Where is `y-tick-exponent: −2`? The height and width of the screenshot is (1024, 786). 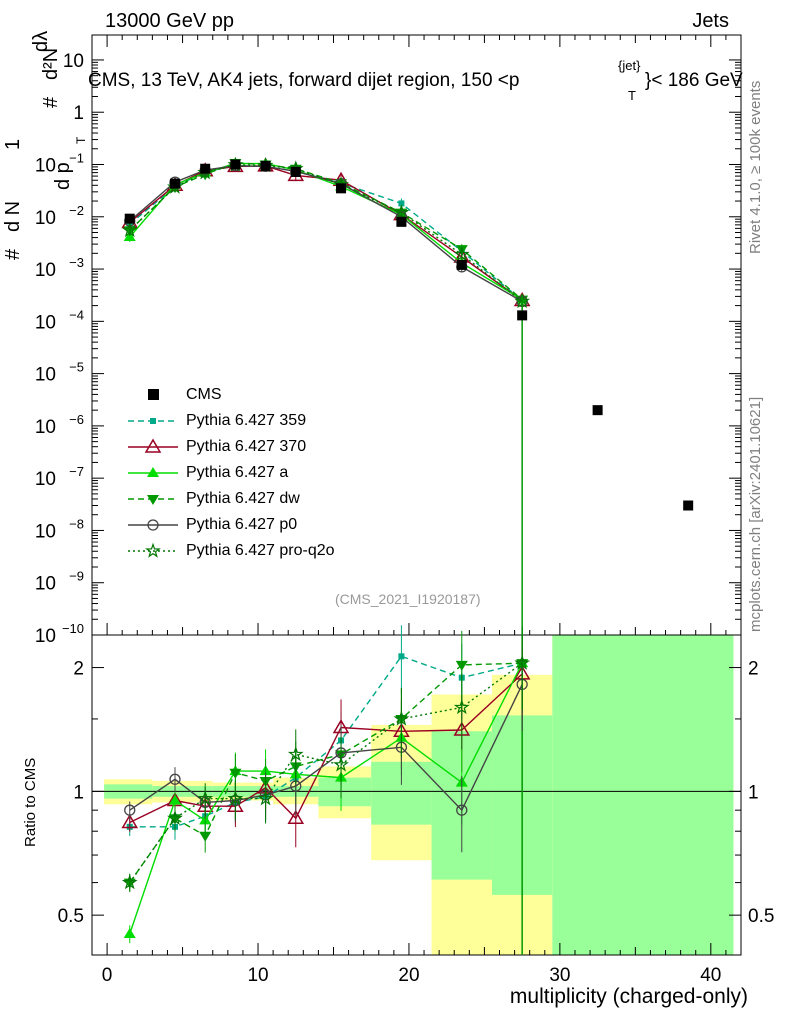
y-tick-exponent: −2 is located at coordinates (76, 210).